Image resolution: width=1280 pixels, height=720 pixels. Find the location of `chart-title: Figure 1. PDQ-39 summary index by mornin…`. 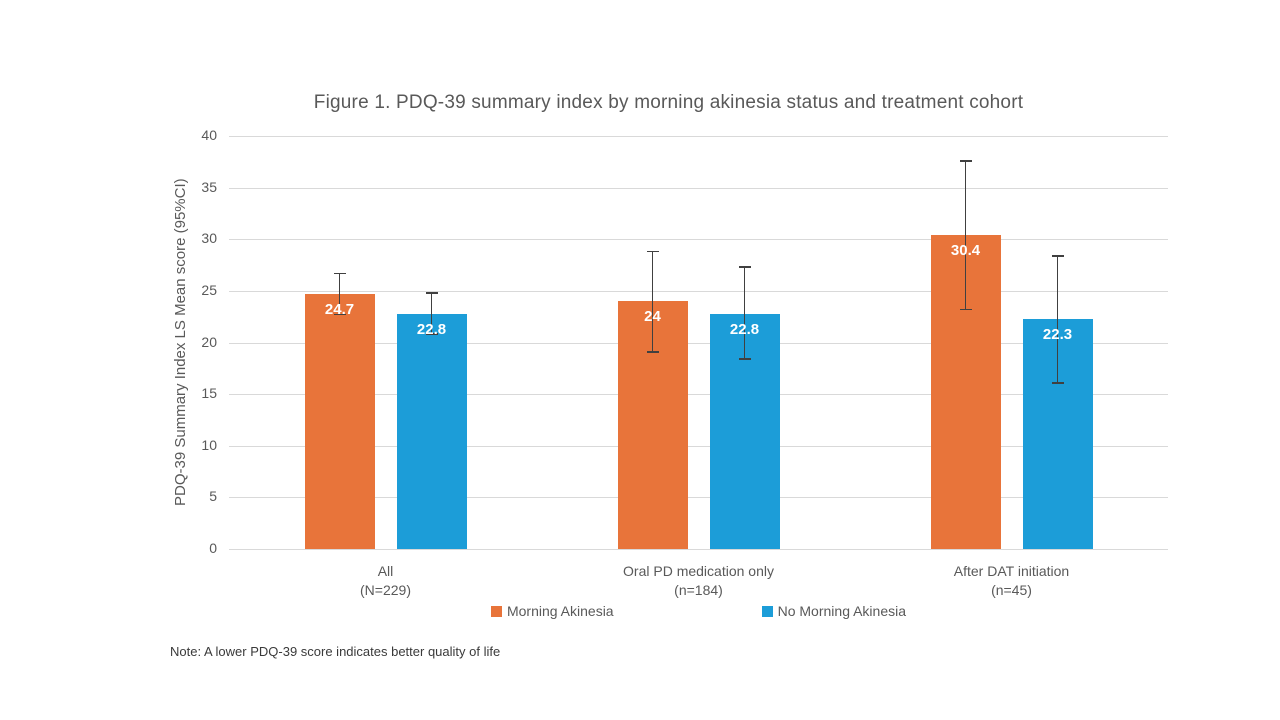

chart-title: Figure 1. PDQ-39 summary index by mornin… is located at coordinates (668, 102).